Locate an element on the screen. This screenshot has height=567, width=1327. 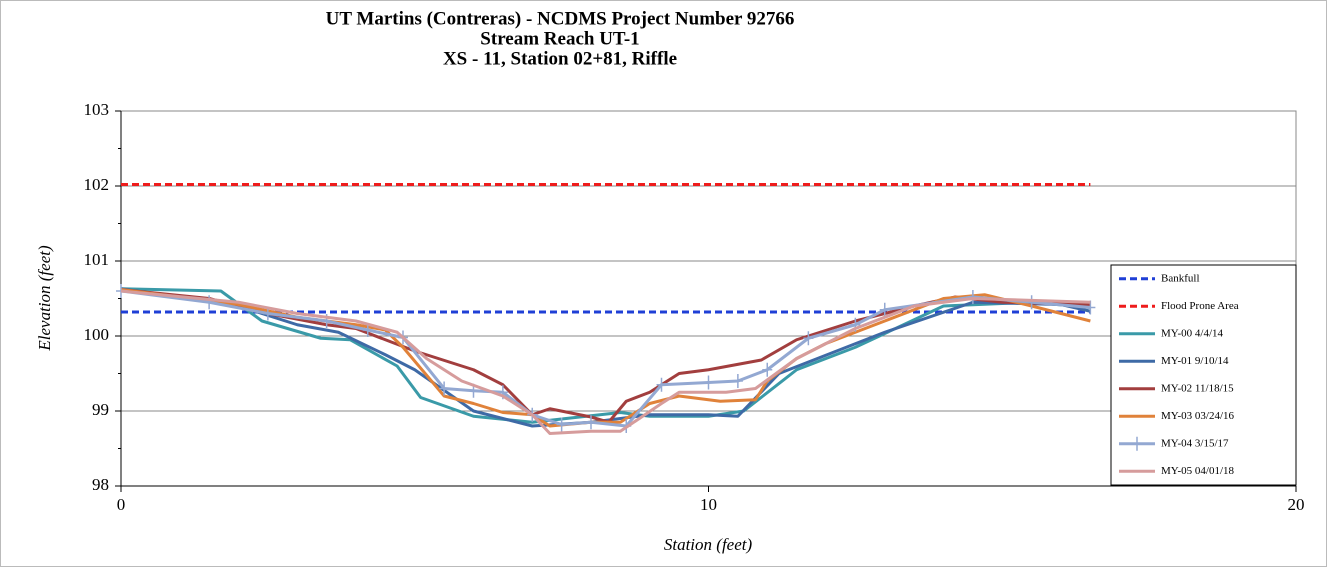
legend-label: MY-00 4/4/14 is located at coordinates (1192, 333).